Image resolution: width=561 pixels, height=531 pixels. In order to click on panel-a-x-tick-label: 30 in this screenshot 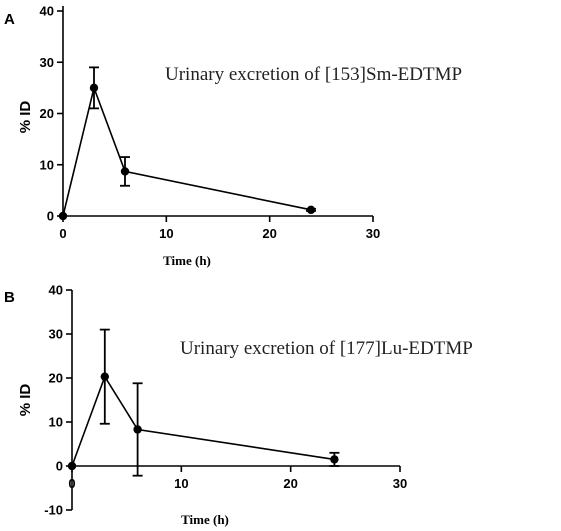, I will do `click(373, 233)`.